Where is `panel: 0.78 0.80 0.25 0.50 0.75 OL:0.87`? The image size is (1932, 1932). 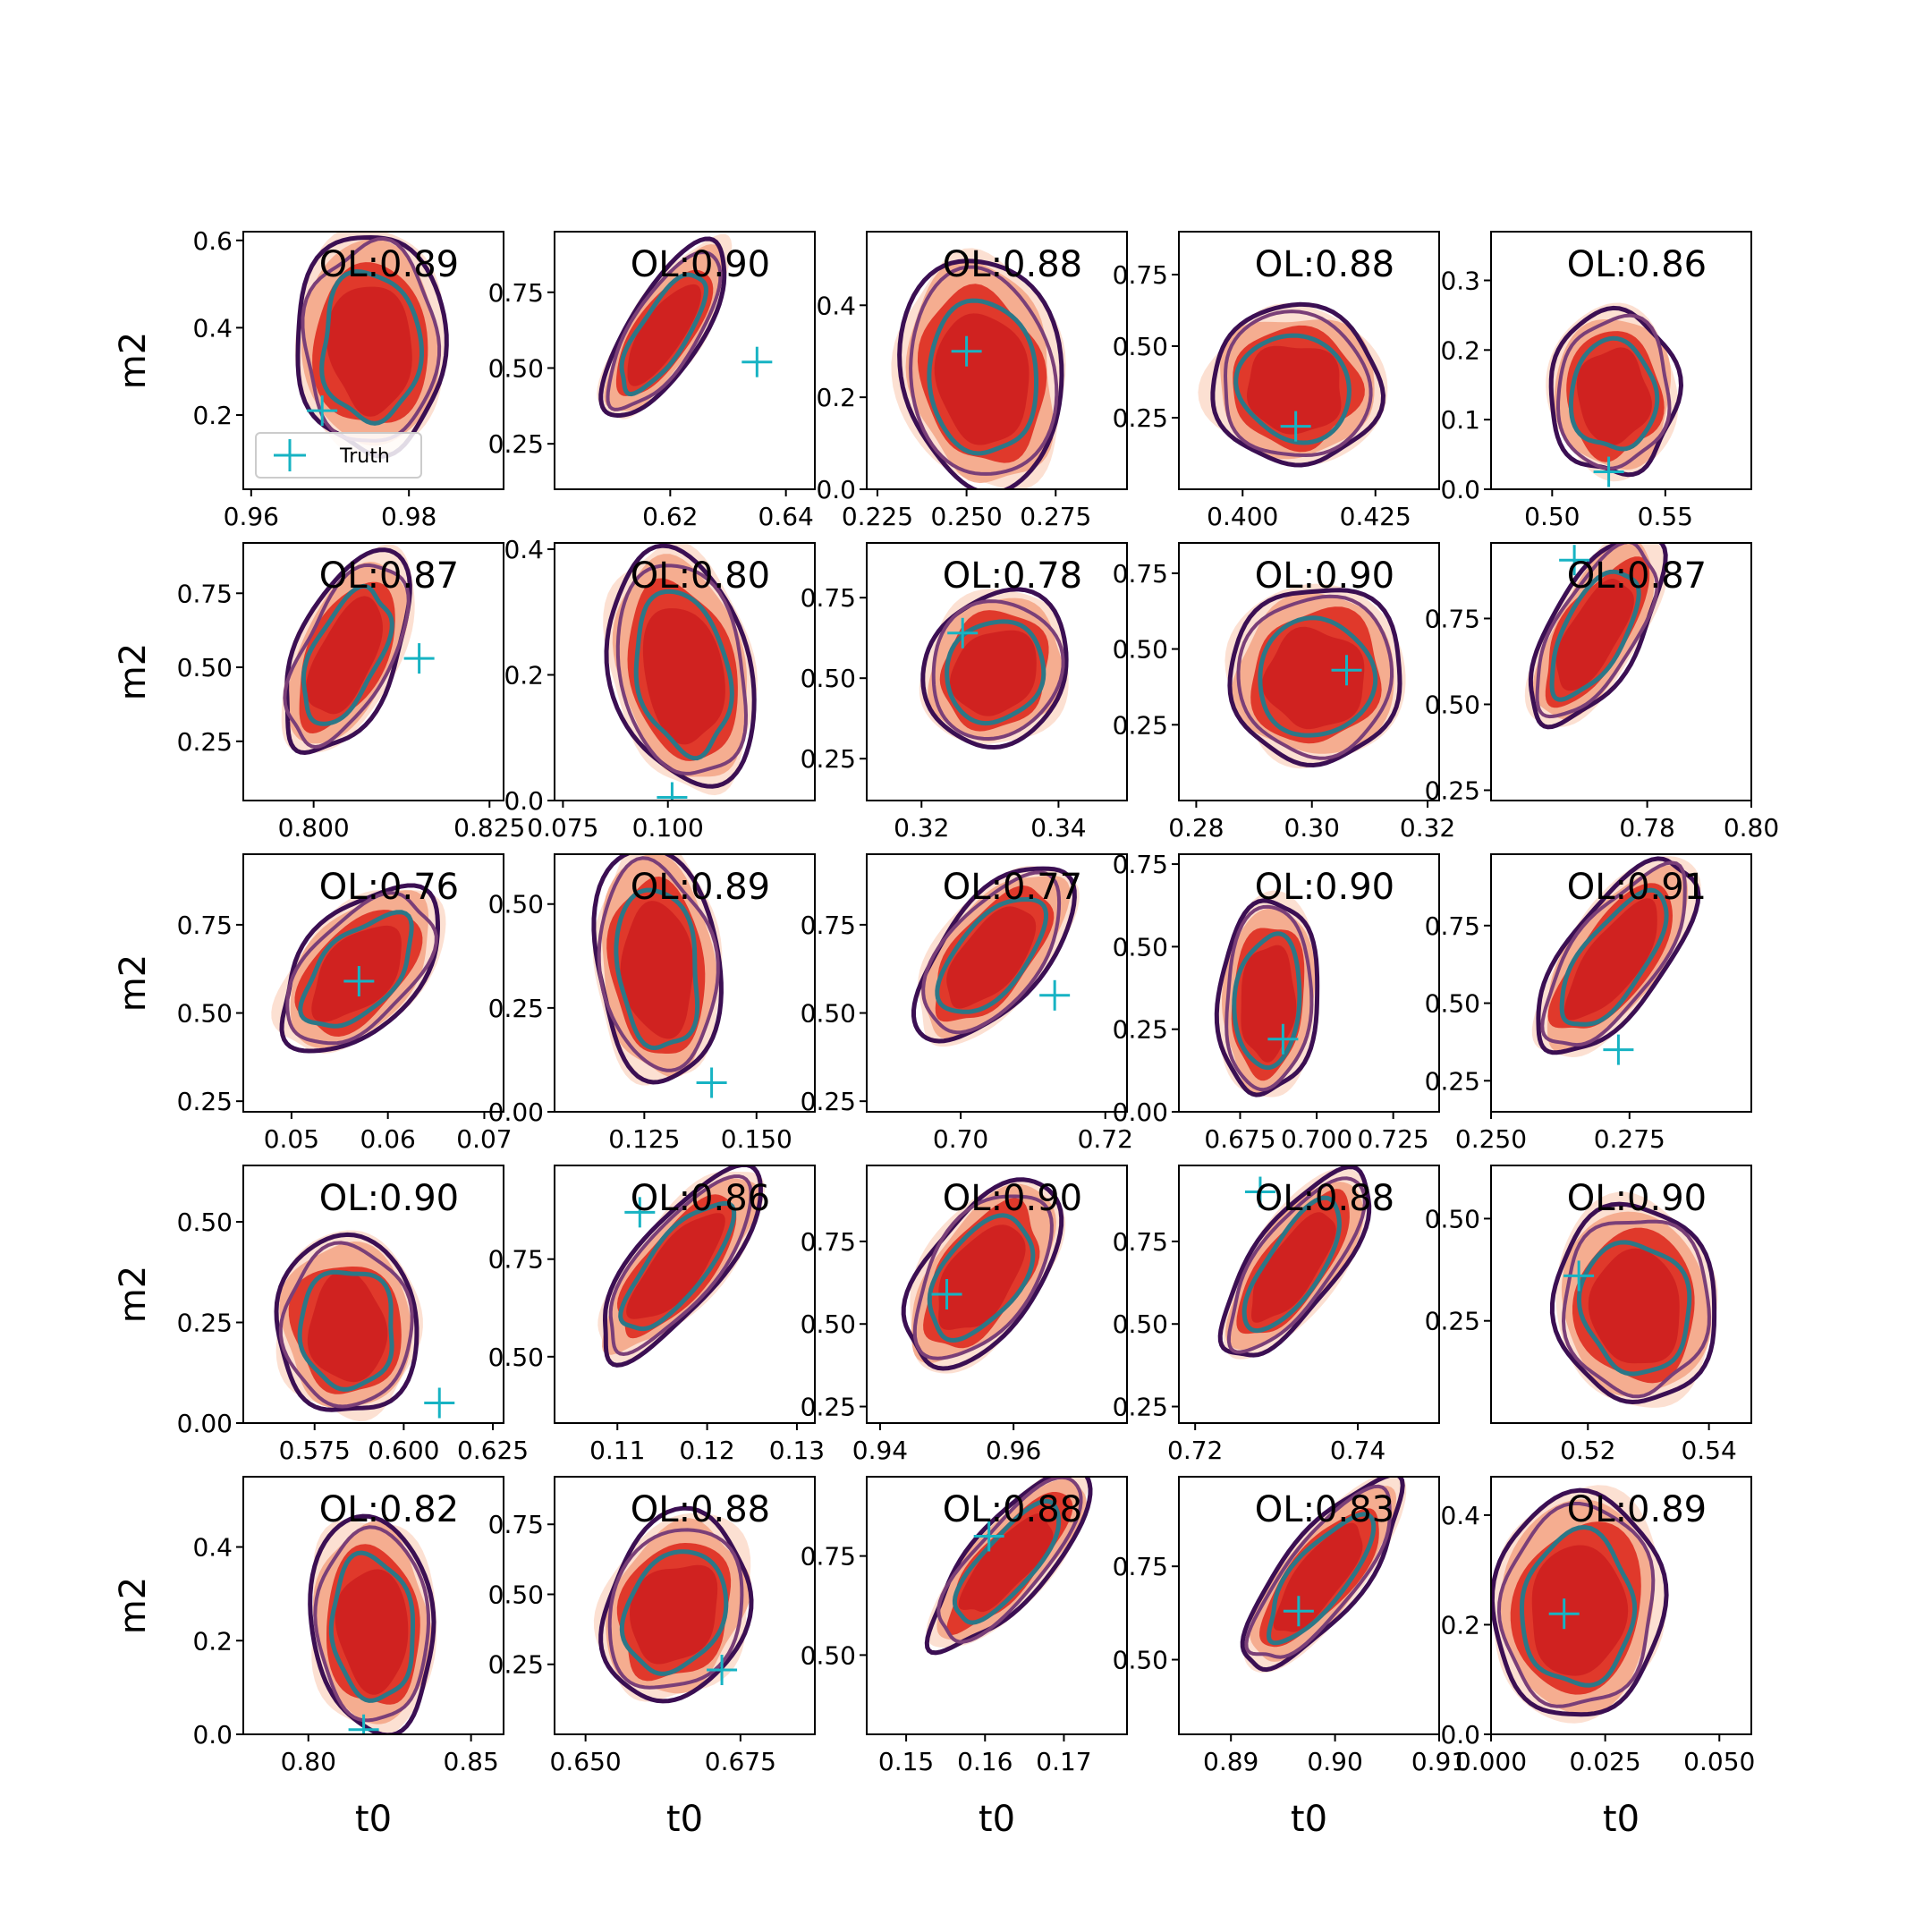 panel: 0.78 0.80 0.25 0.50 0.75 OL:0.87 is located at coordinates (1602, 692).